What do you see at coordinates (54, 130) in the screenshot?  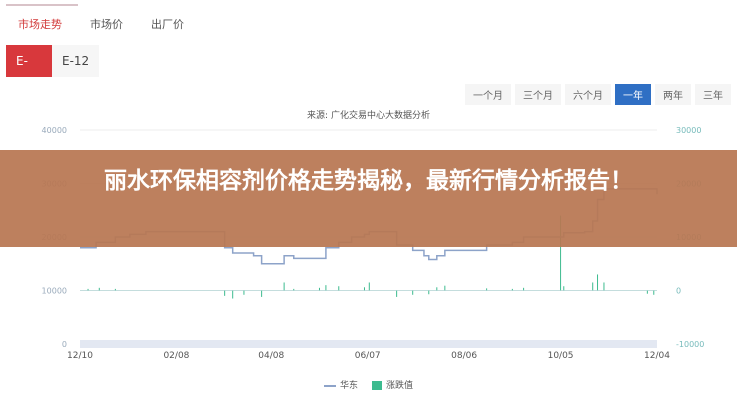 I see `y-left-tick: 40000` at bounding box center [54, 130].